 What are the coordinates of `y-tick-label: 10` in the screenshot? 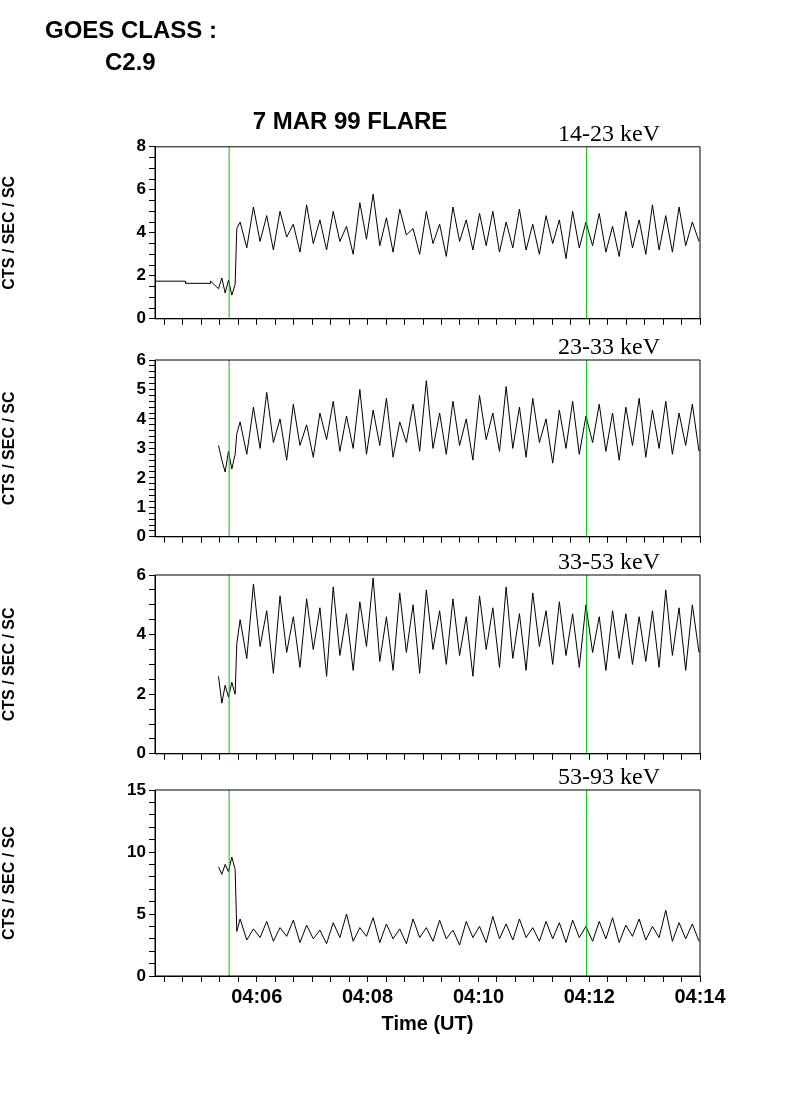 It's located at (136, 851).